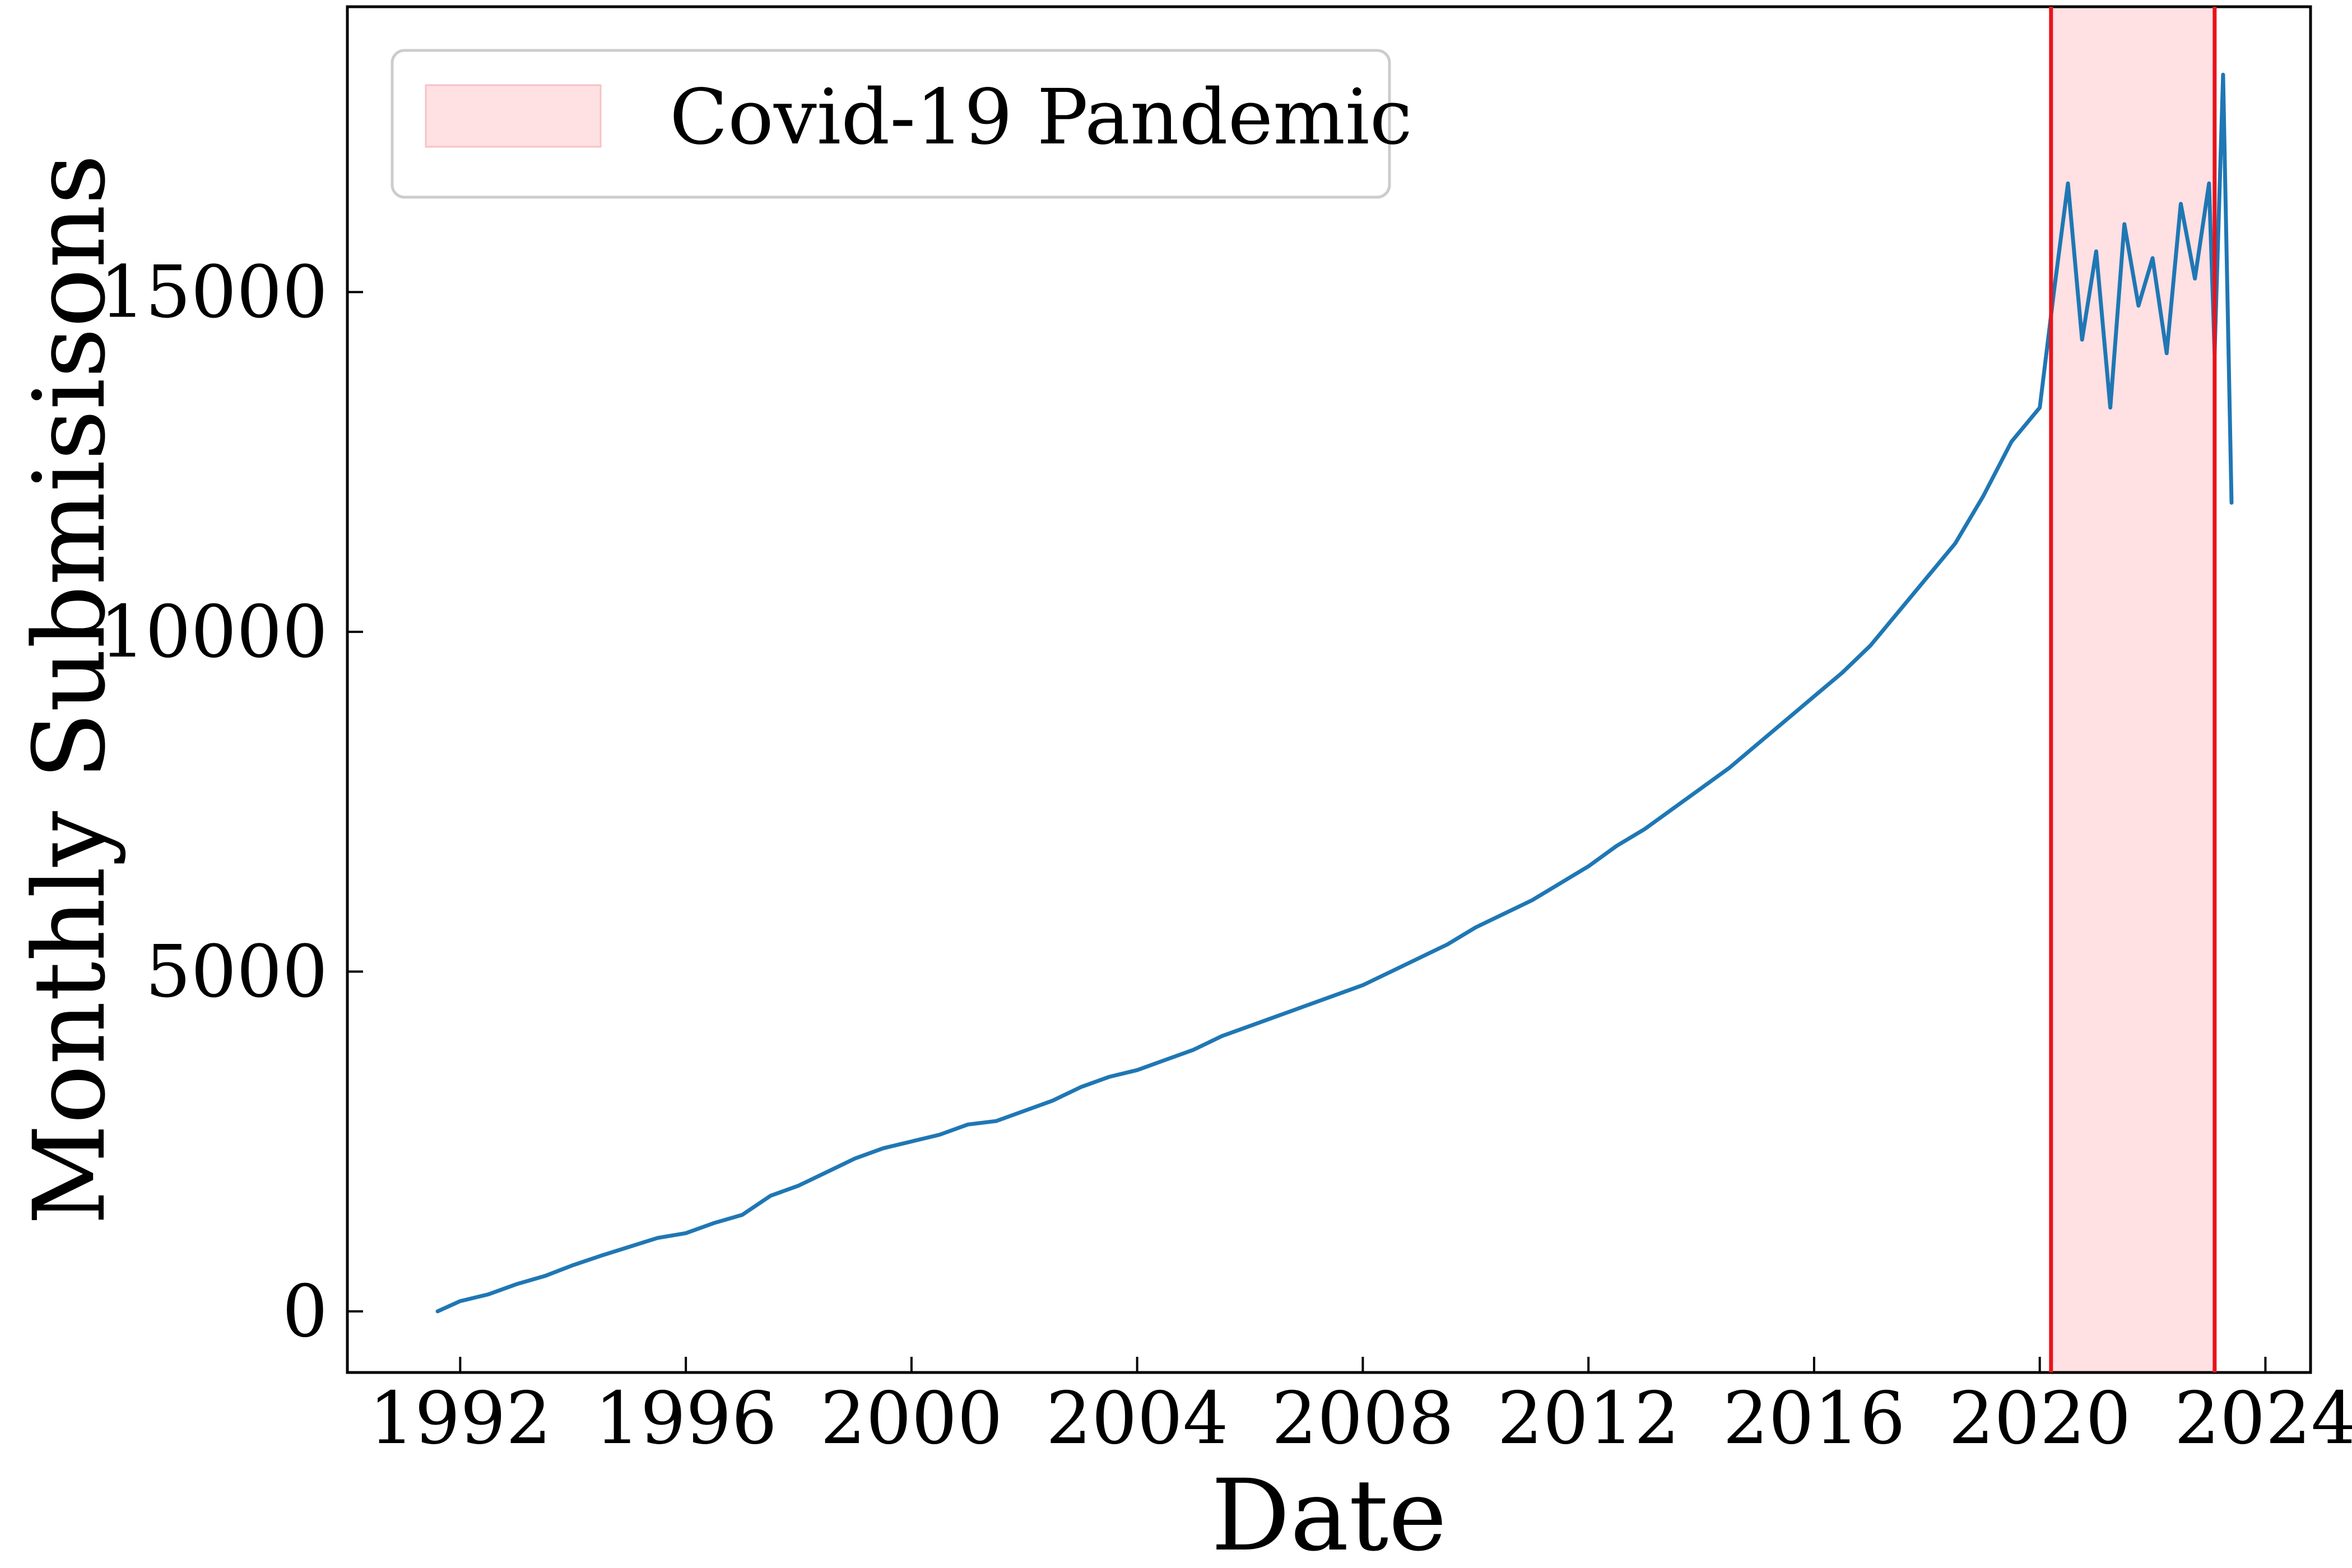 Image resolution: width=2352 pixels, height=1568 pixels. Describe the element at coordinates (1137, 1418) in the screenshot. I see `x-tick-label: 2004` at that location.